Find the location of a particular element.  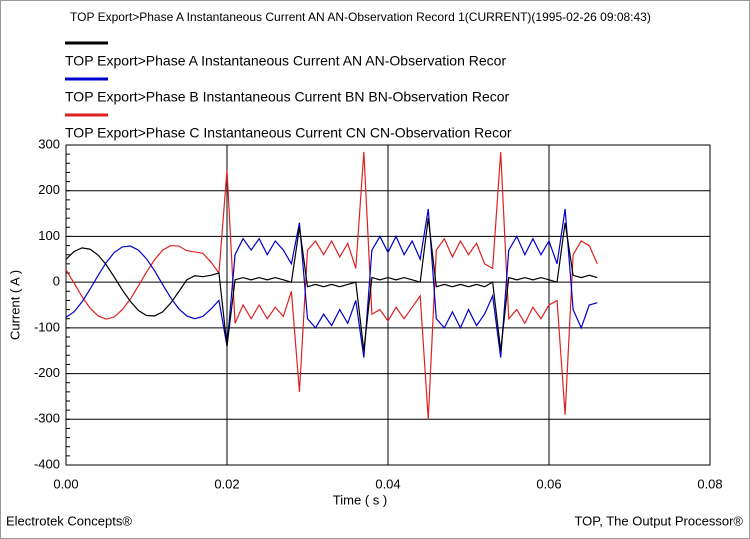

y-tick-label: -300 is located at coordinates (47, 418).